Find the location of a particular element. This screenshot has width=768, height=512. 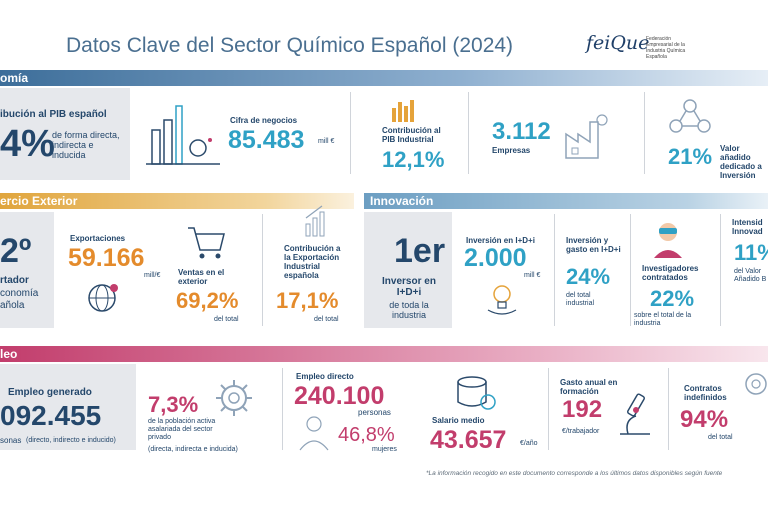

gasto-idi-label: Inversión y gasto en I+D+i is located at coordinates (593, 245).